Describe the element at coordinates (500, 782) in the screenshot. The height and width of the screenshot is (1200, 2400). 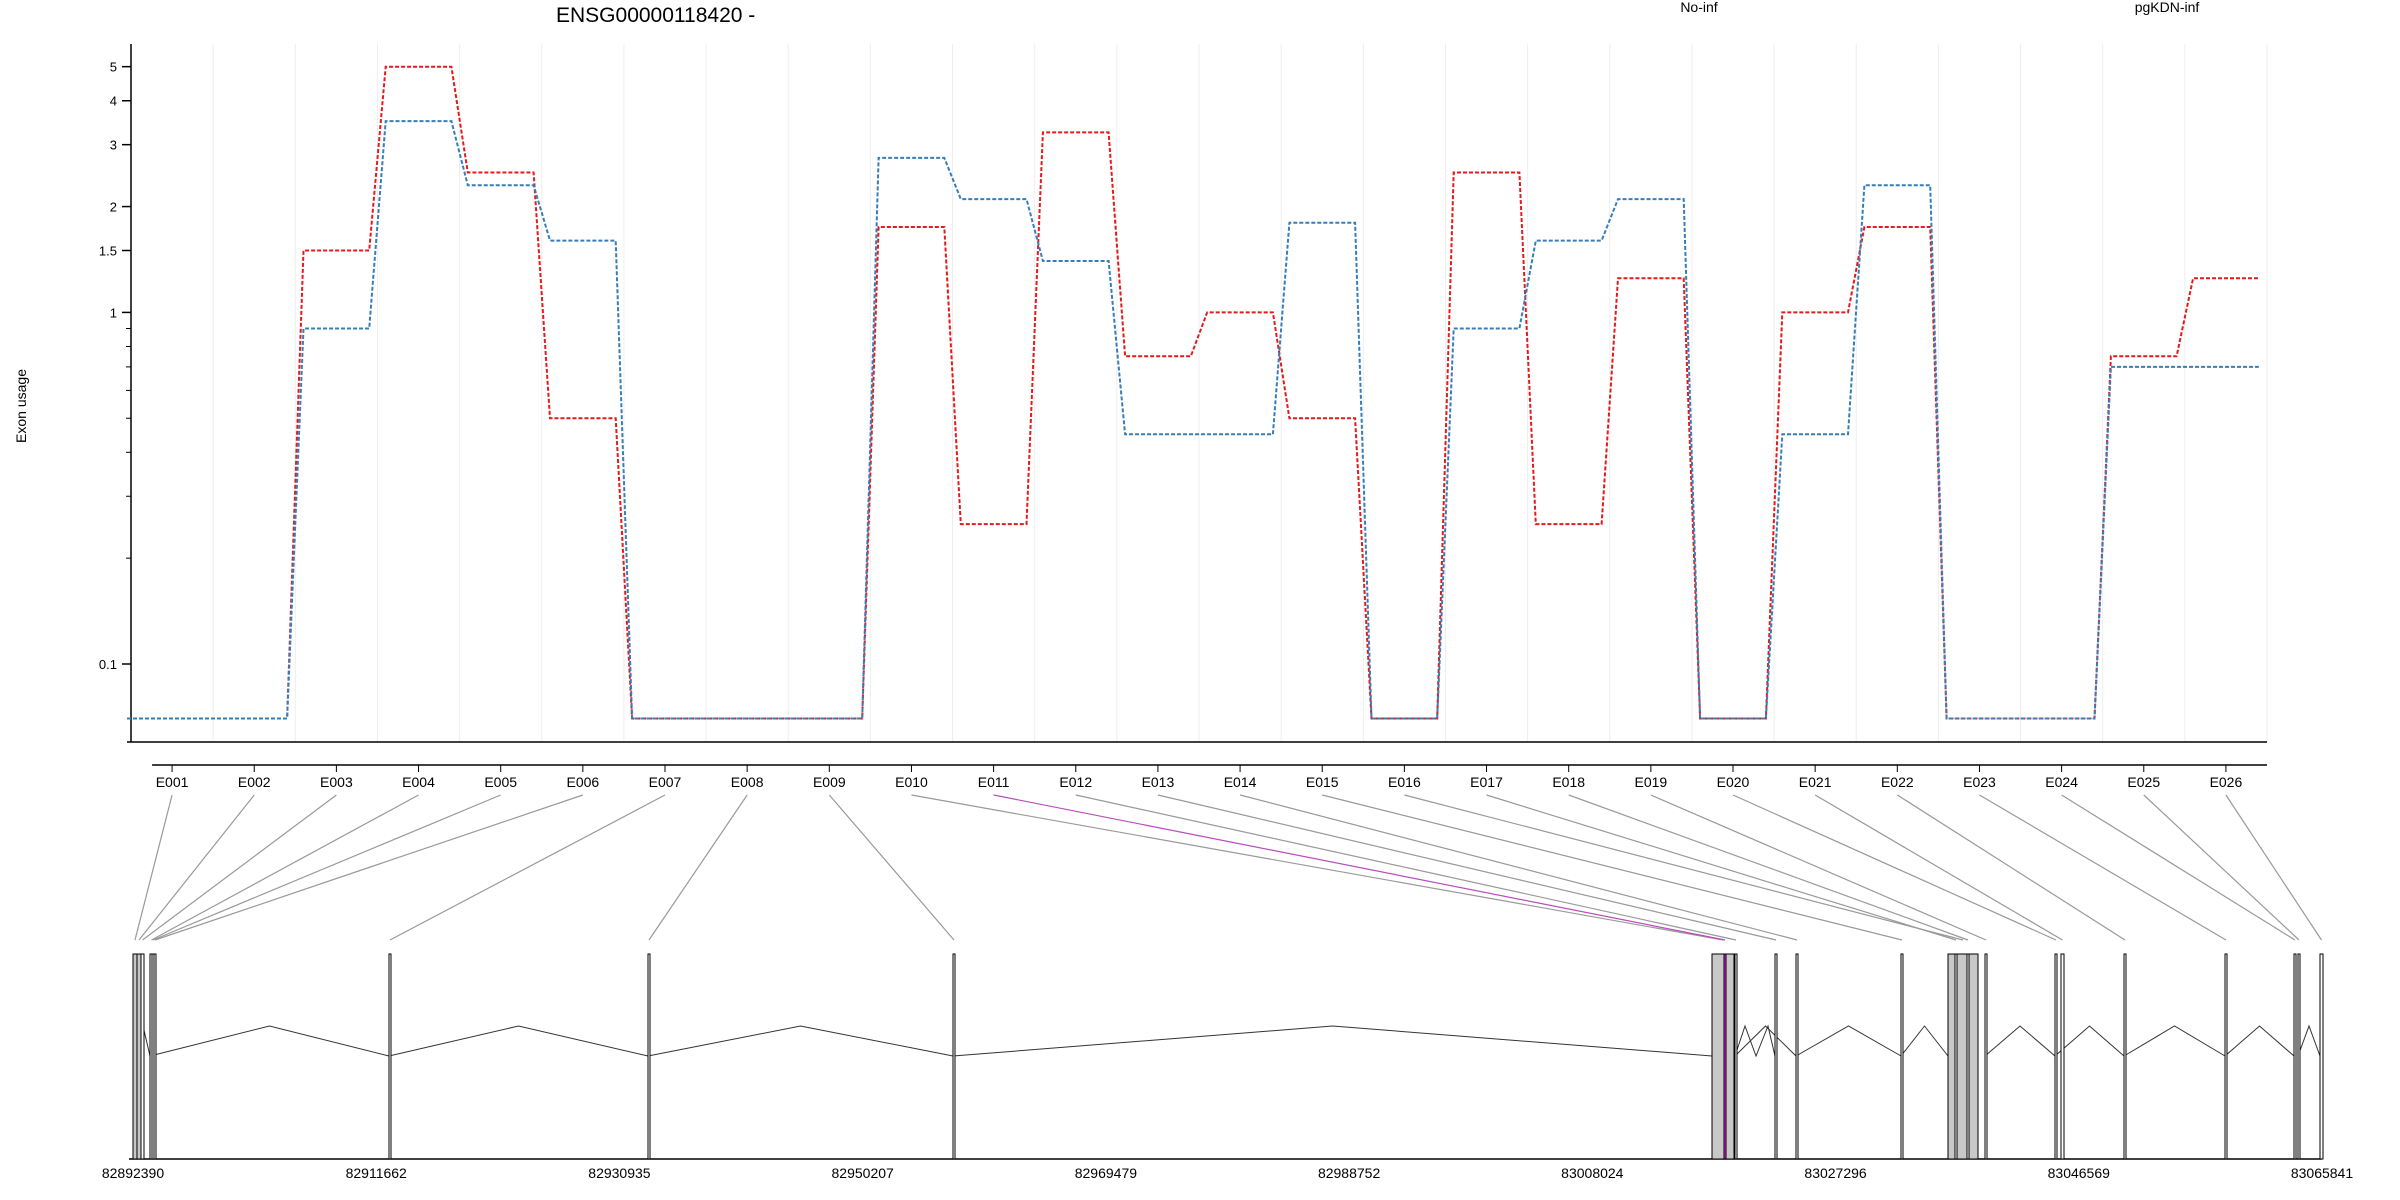
I see `x-tick-label: E005` at that location.